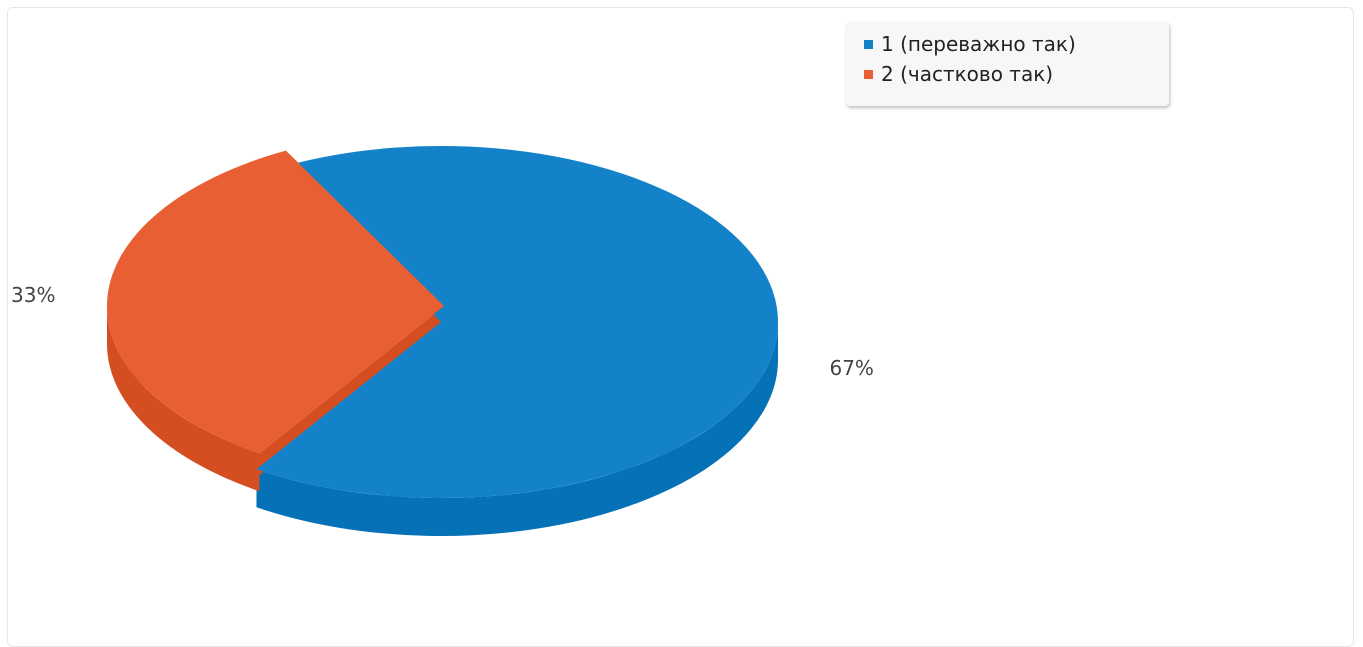 Image resolution: width=1363 pixels, height=647 pixels. I want to click on legend-item-2: 2 (частково так), so click(1016, 74).